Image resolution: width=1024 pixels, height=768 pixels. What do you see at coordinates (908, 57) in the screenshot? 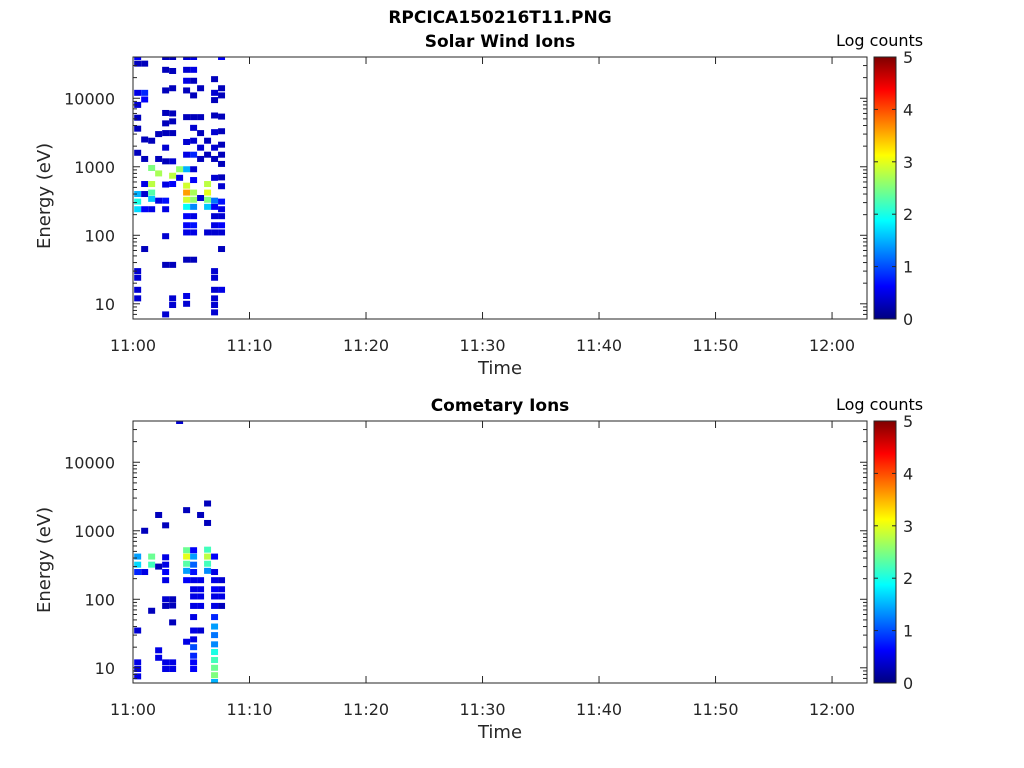
I see `colorbar-tick-label: 5` at bounding box center [908, 57].